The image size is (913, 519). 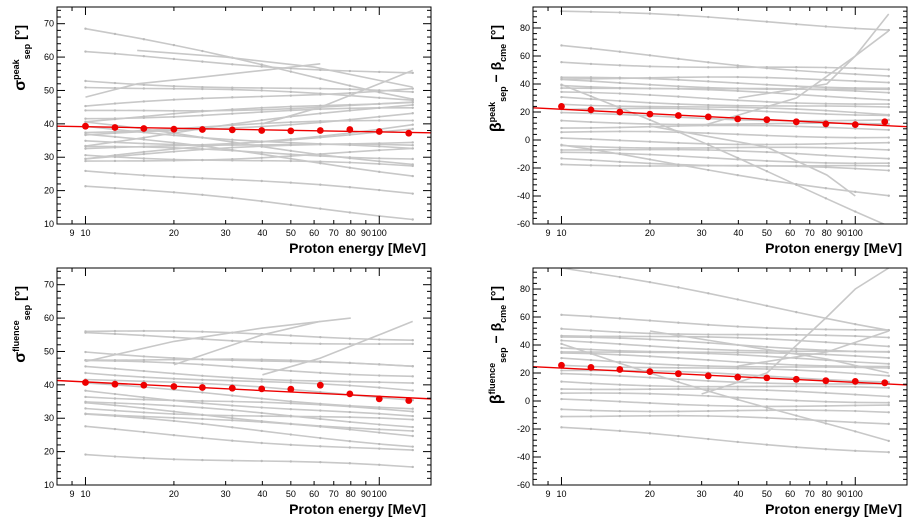 I want to click on y-label-part: σ, so click(x=20, y=85).